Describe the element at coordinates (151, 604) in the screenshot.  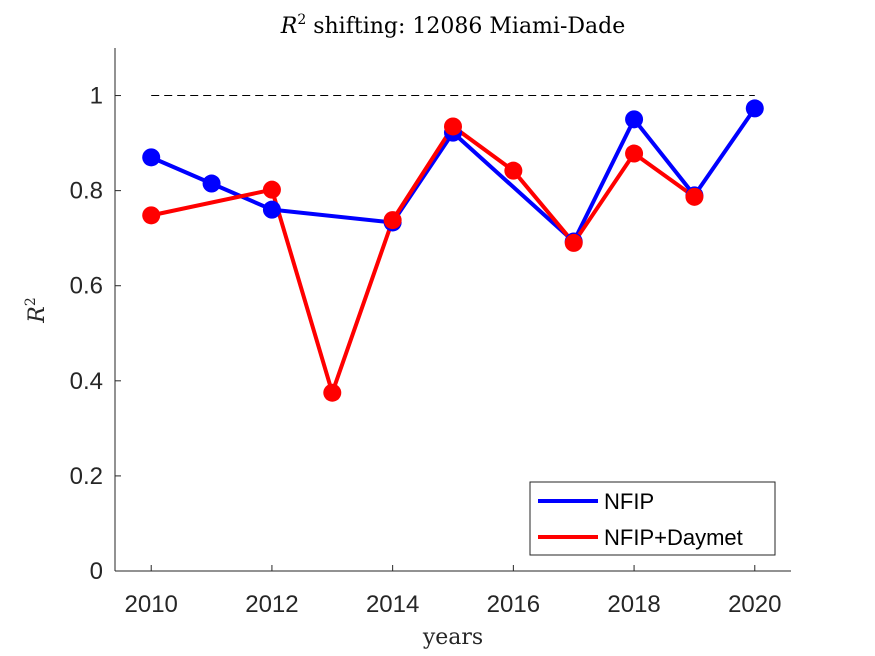
I see `x-tick-label: 2010` at that location.